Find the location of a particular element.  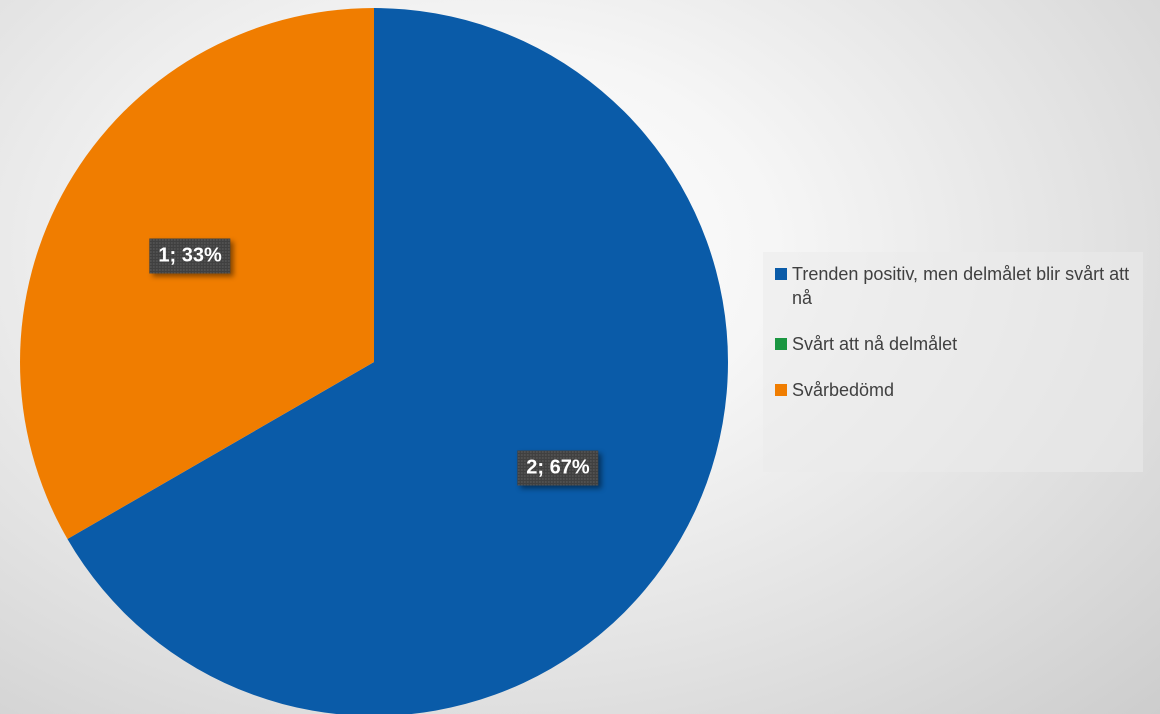

legend-label-2: Svårbedömd is located at coordinates (843, 390).